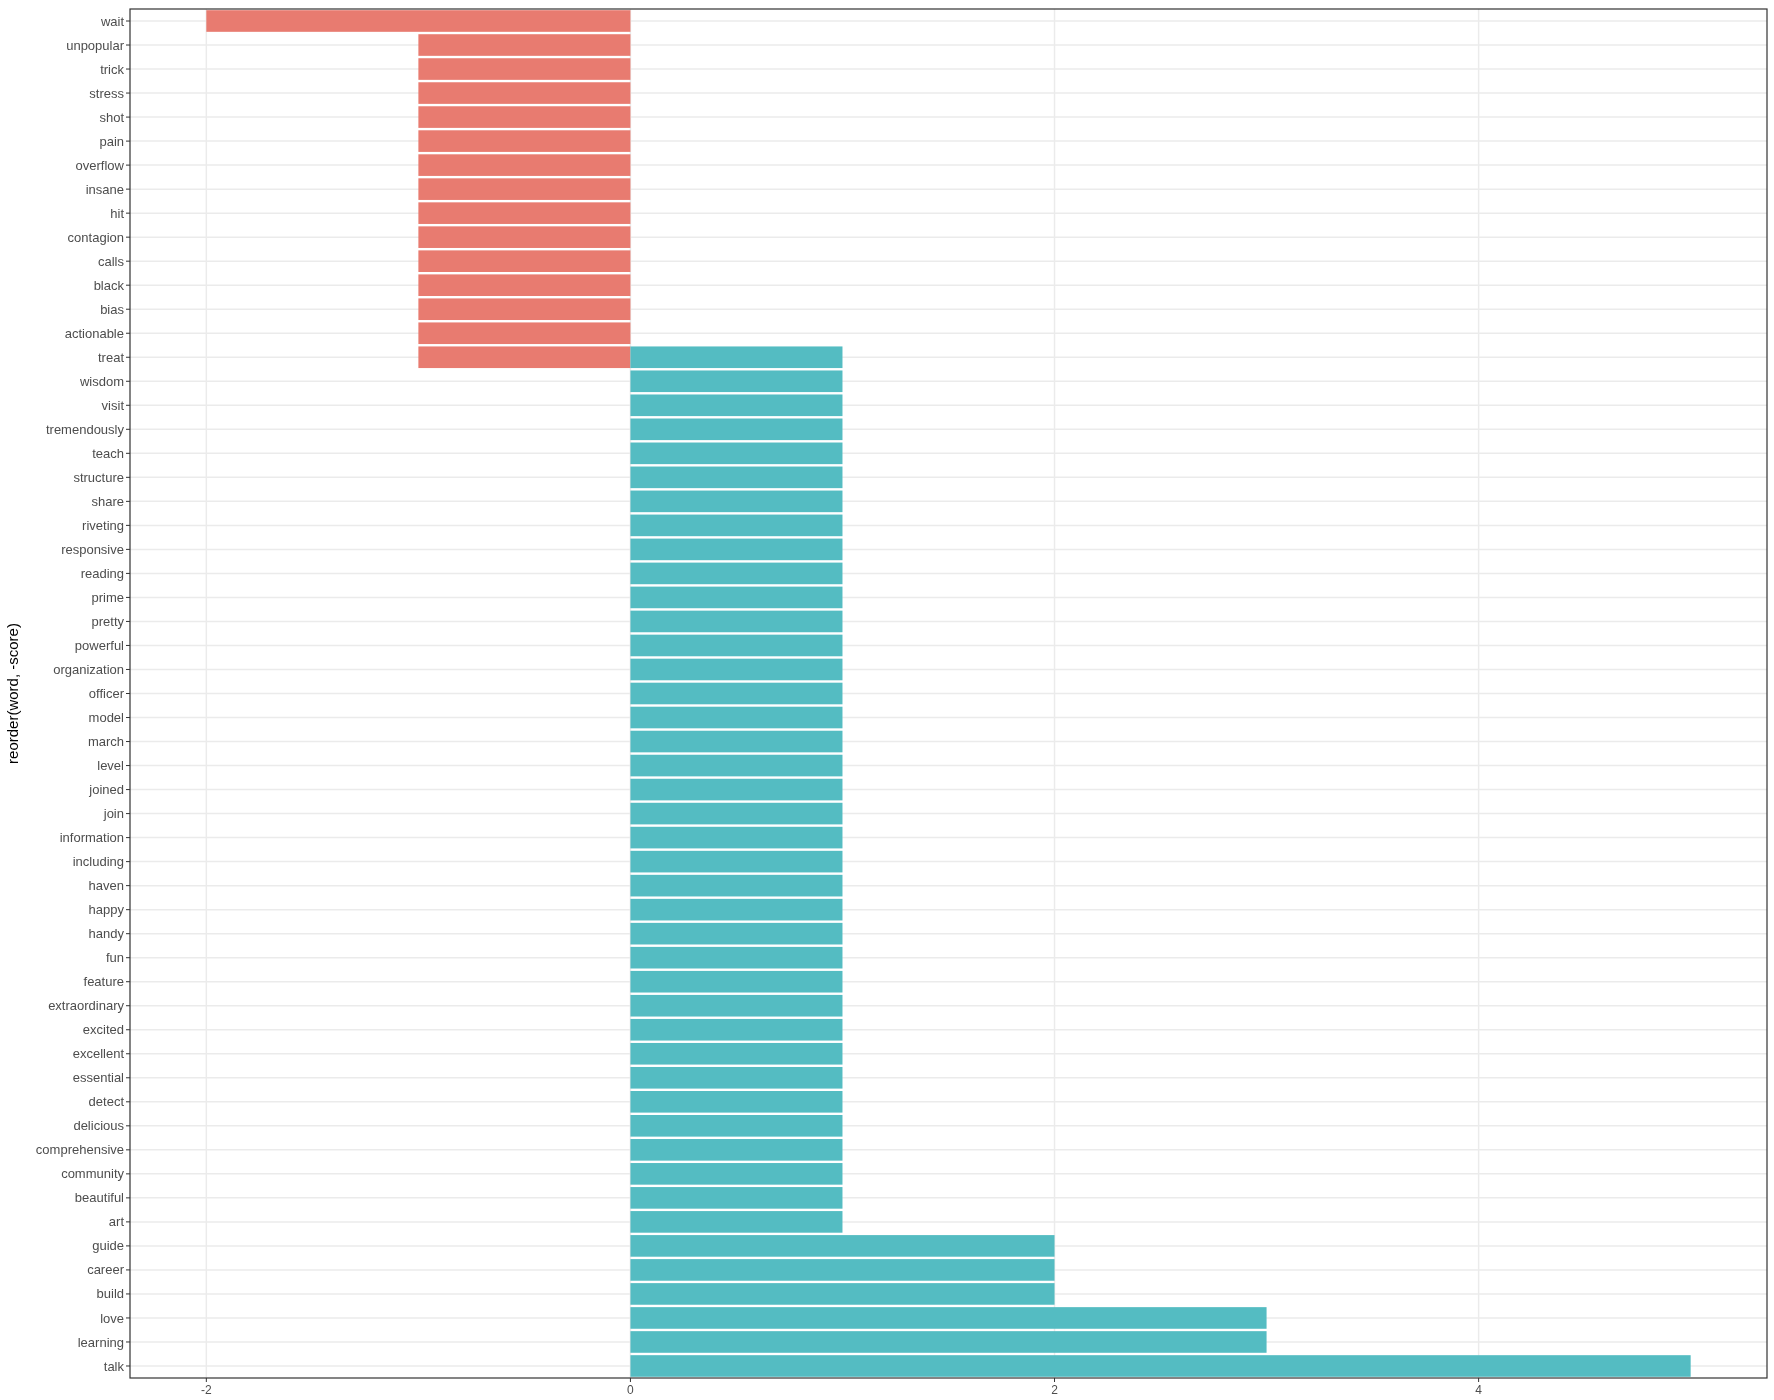 The width and height of the screenshot is (1774, 1400). Describe the element at coordinates (106, 1102) in the screenshot. I see `y-tick-label: detect` at that location.